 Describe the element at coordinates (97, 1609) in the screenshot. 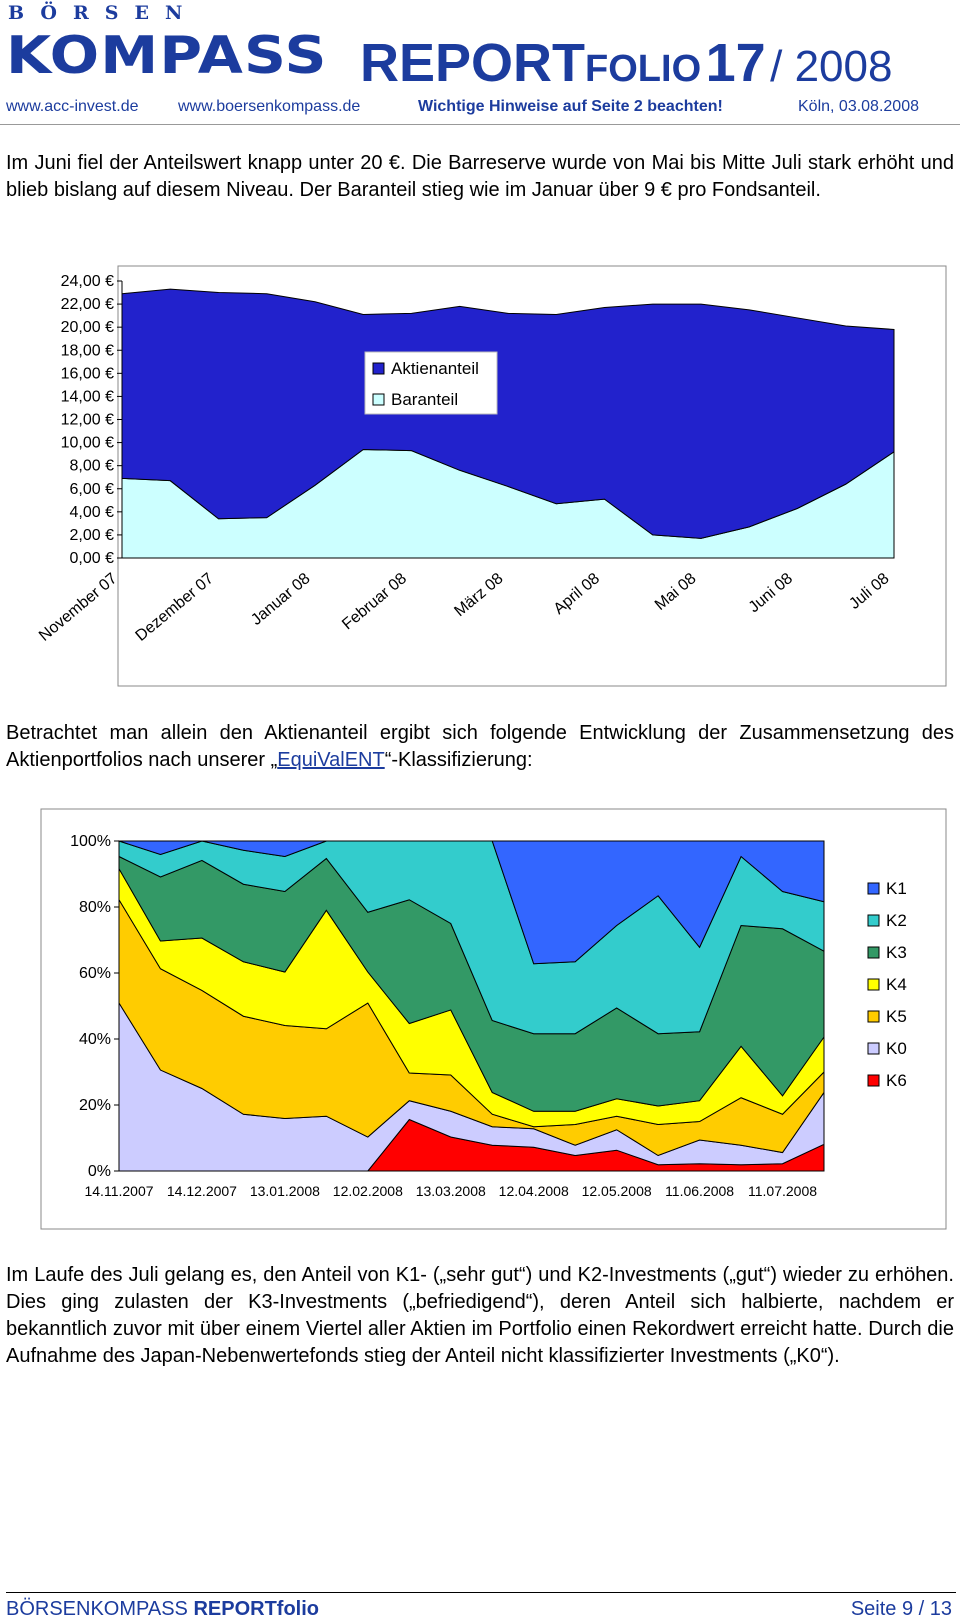

I see `brand: BÖRSENKOMPASS` at that location.